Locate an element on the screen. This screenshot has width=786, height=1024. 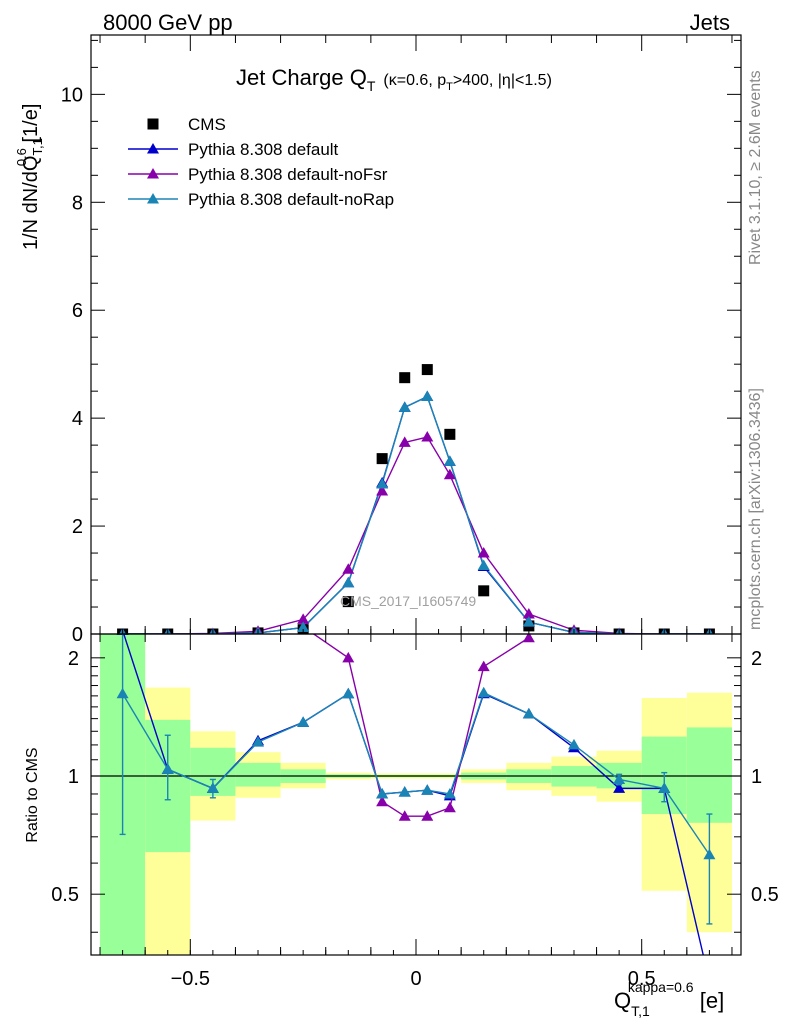
legend-label: Pythia 8.308 default-noFsr is located at coordinates (288, 174).